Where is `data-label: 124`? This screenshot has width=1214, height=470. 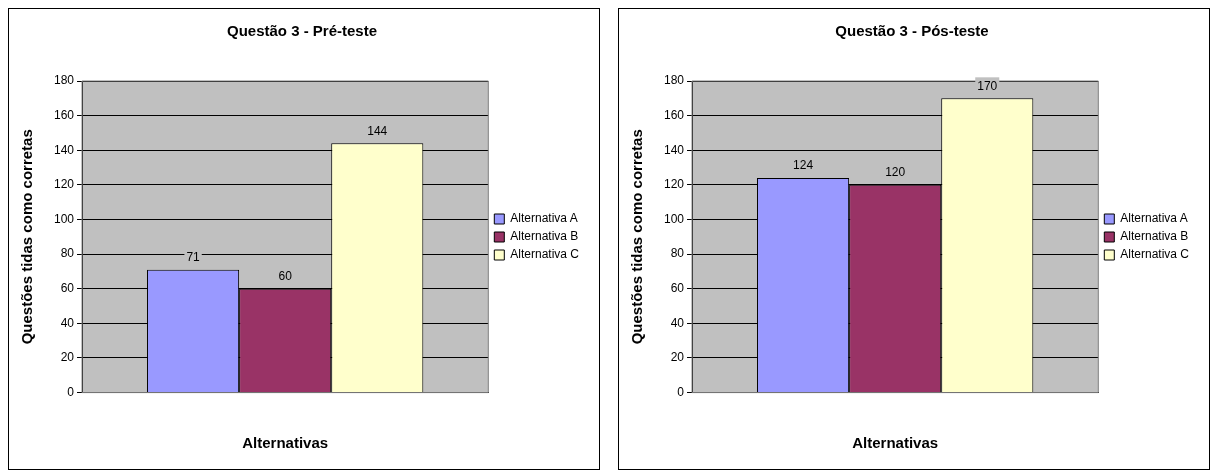
data-label: 124 is located at coordinates (803, 165).